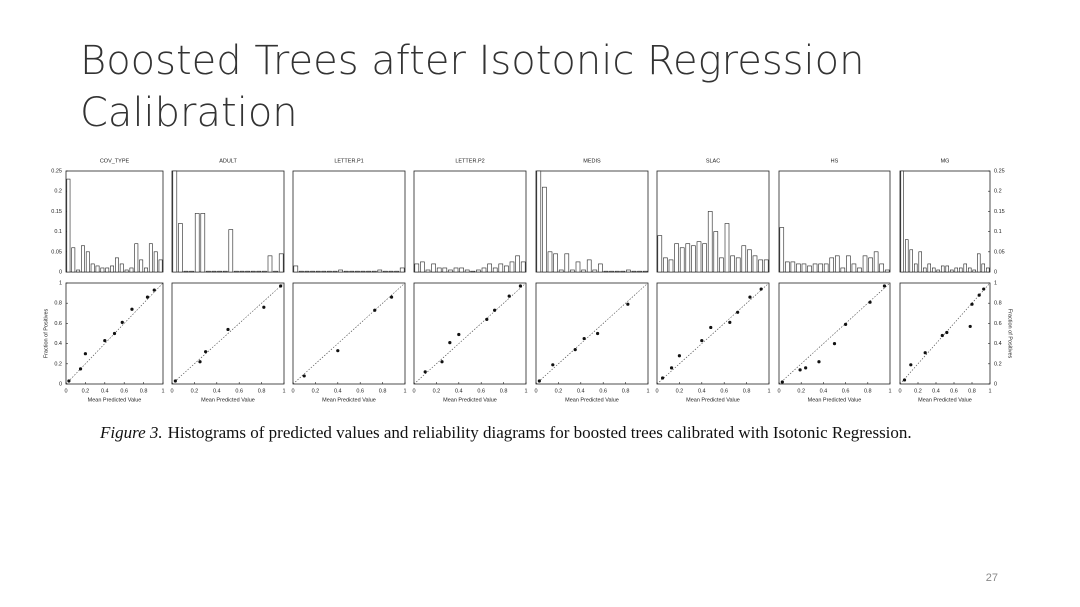 This screenshot has width=1080, height=607. Describe the element at coordinates (437, 391) in the screenshot. I see `x-tick-label: 0.2` at that location.